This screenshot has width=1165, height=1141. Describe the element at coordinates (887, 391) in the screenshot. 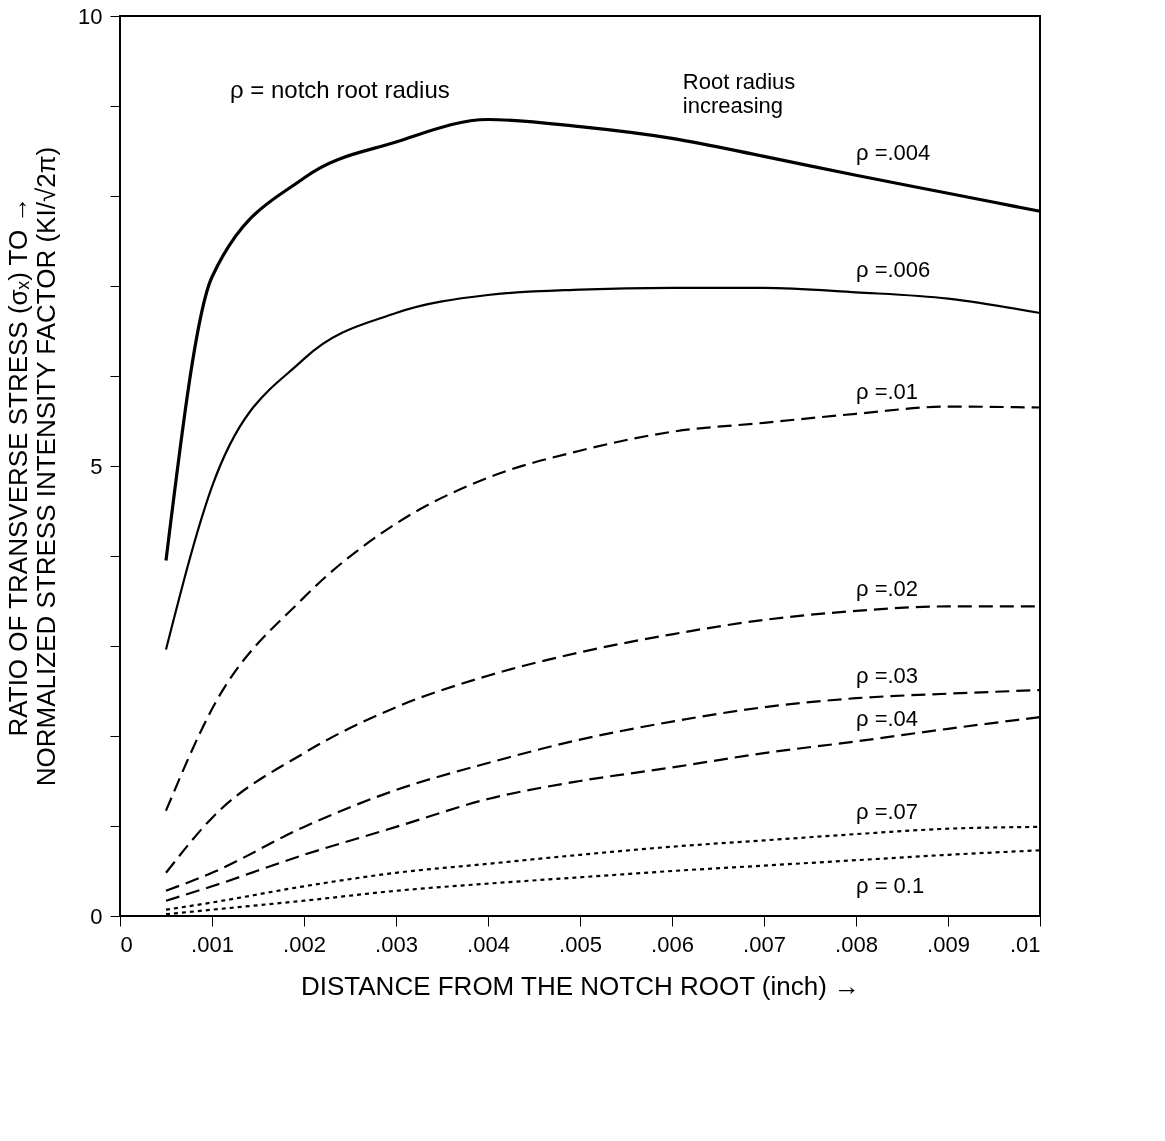

I see `series-label: ρ =.01` at that location.